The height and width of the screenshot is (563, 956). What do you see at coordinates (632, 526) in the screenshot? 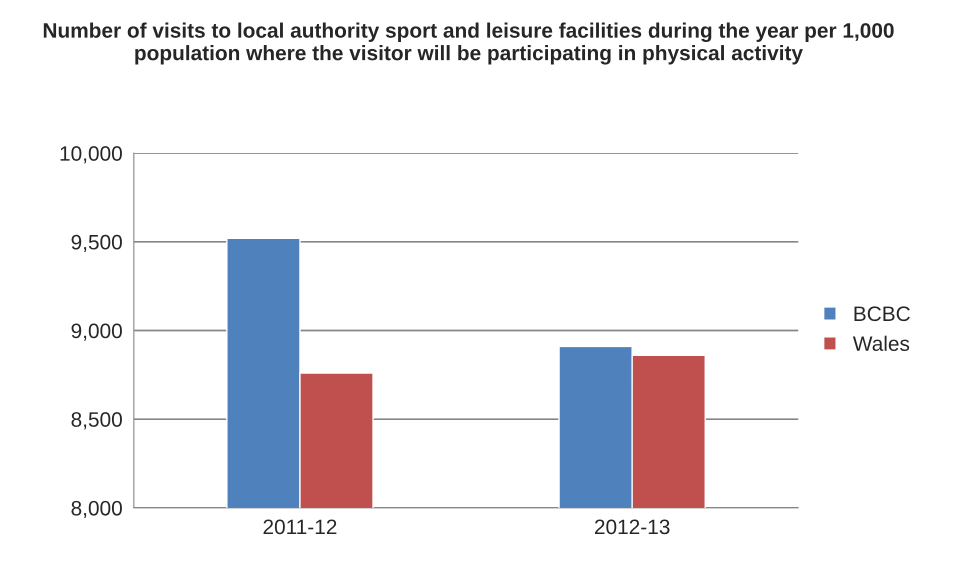
I see `x-tick-label: 2012-13` at bounding box center [632, 526].